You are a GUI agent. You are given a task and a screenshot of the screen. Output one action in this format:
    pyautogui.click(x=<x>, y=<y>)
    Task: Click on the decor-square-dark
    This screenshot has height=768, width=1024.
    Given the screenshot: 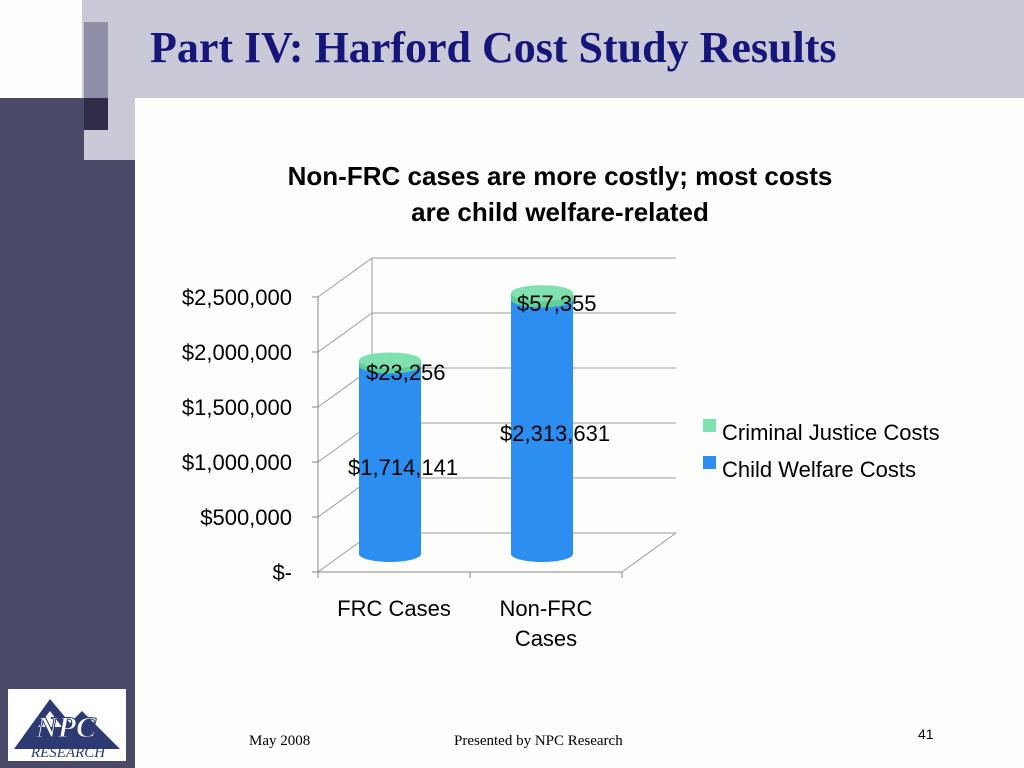 What is the action you would take?
    pyautogui.click(x=96, y=114)
    